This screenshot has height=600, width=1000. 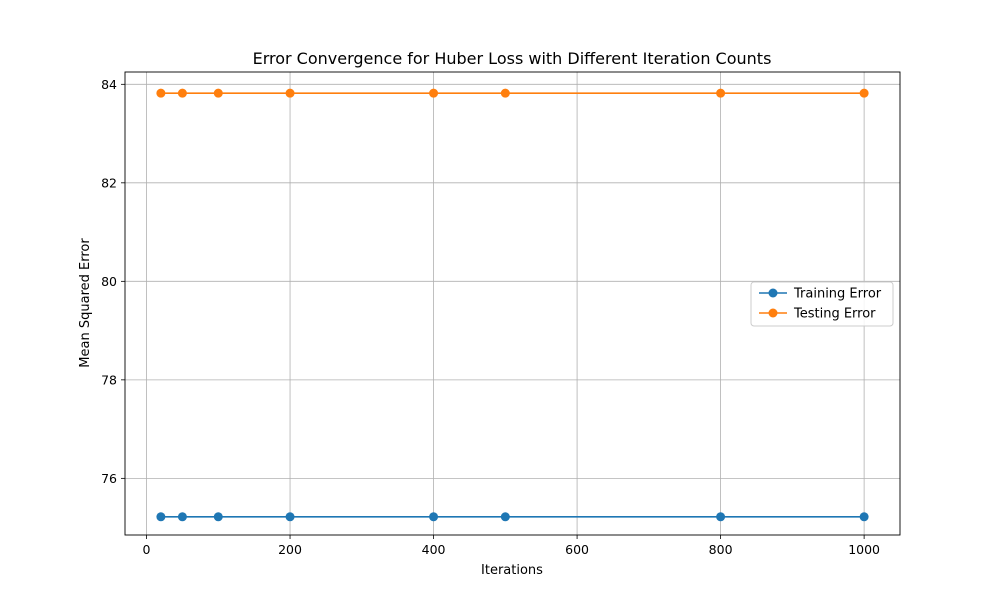 I want to click on x-tick-label: 400, so click(x=434, y=549).